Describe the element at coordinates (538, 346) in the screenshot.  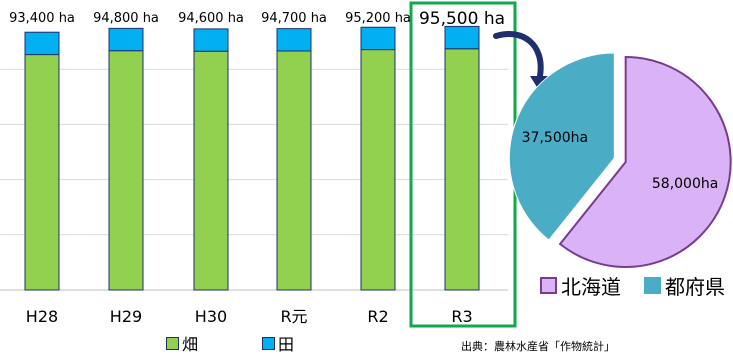
I see `source-note: 出典：農林水産省「作物統計」` at that location.